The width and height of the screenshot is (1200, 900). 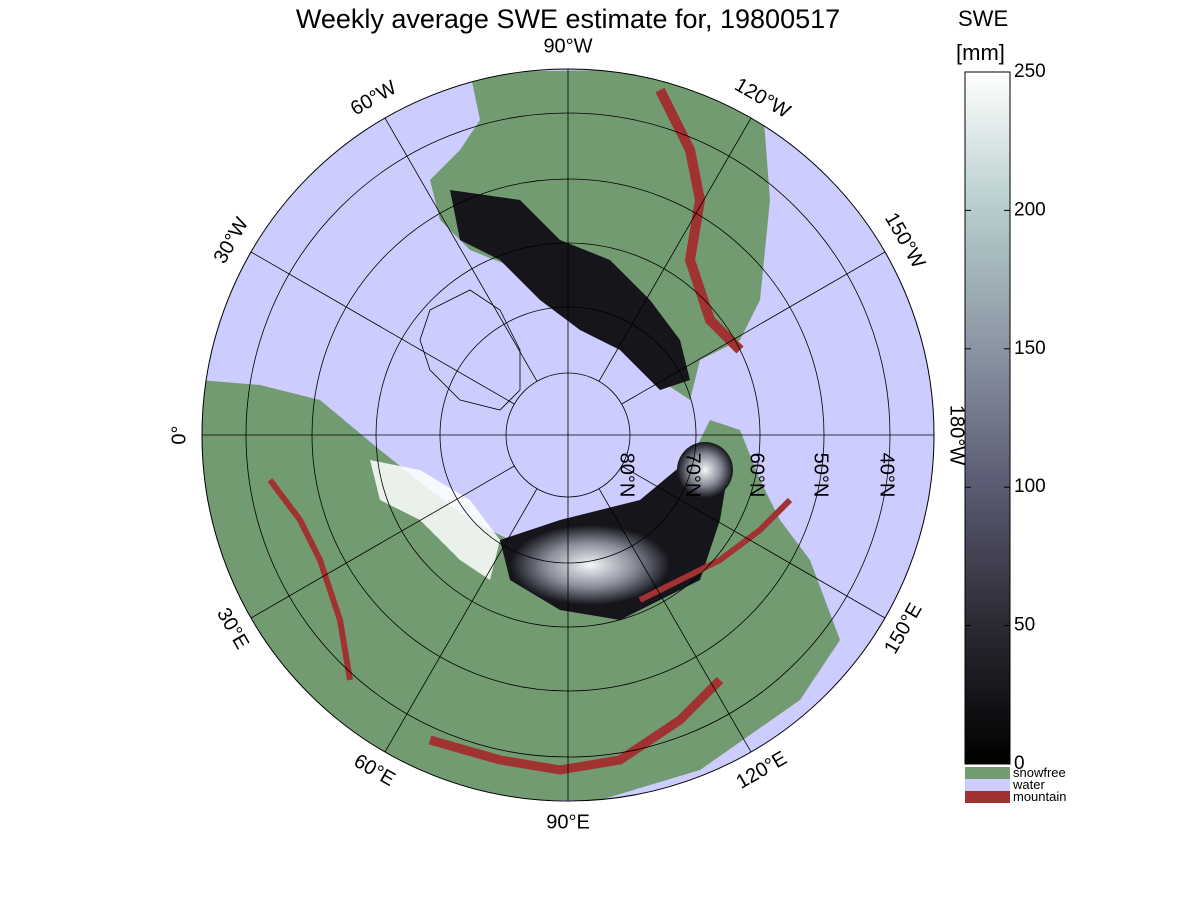 I want to click on latitude-label: 40°N, so click(x=887, y=475).